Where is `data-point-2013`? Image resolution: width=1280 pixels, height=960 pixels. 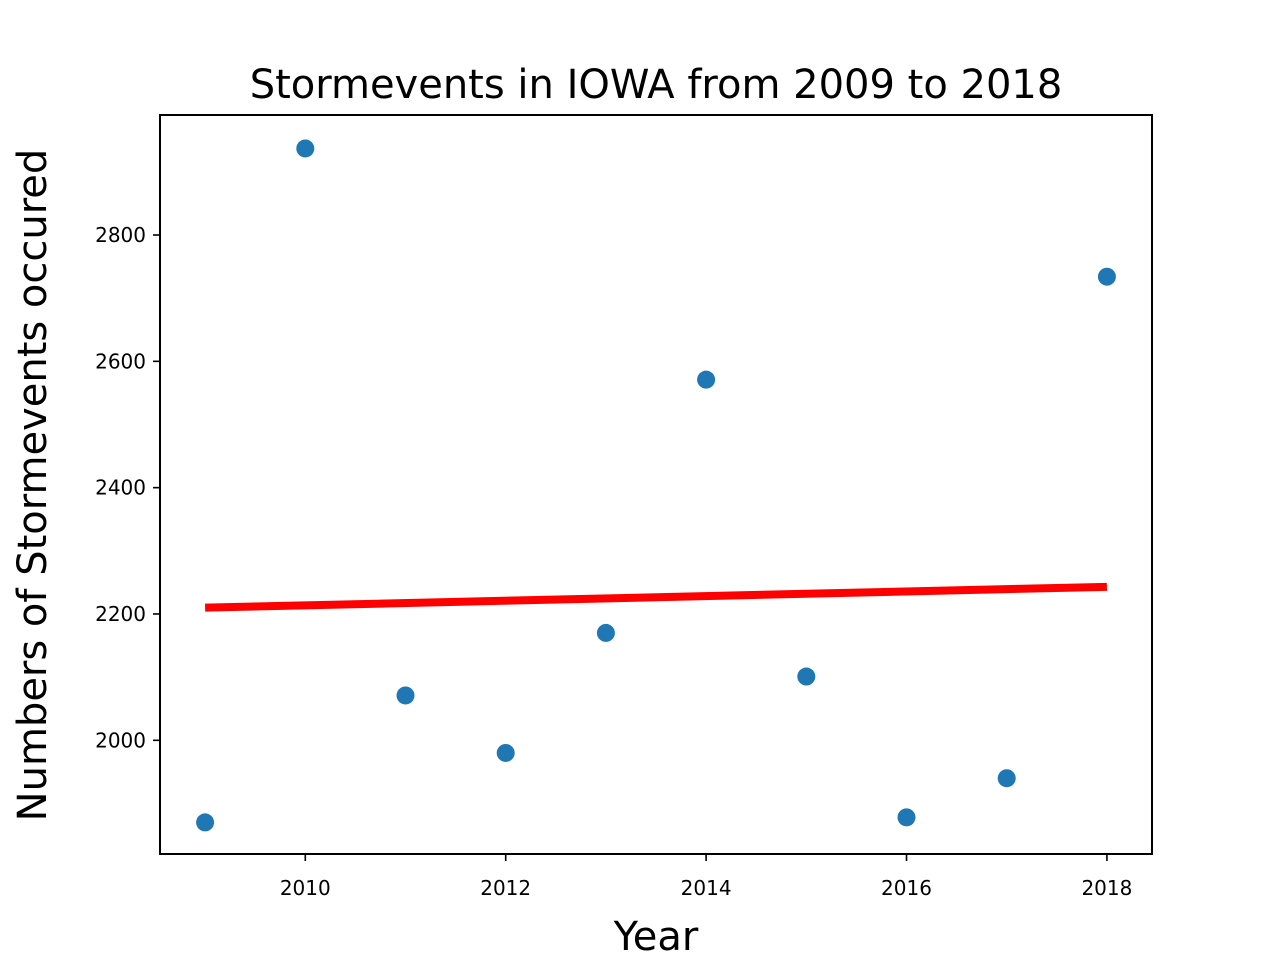 data-point-2013 is located at coordinates (605, 632).